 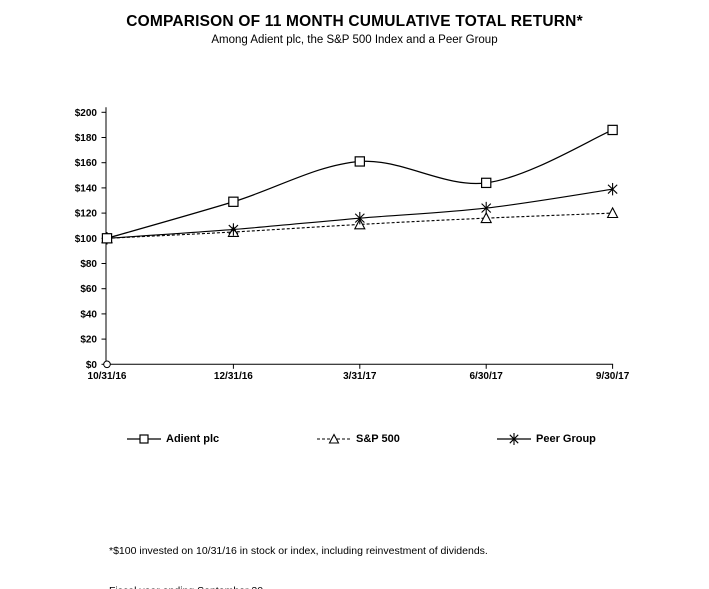 What do you see at coordinates (107, 364) in the screenshot?
I see `origin-circle-marker` at bounding box center [107, 364].